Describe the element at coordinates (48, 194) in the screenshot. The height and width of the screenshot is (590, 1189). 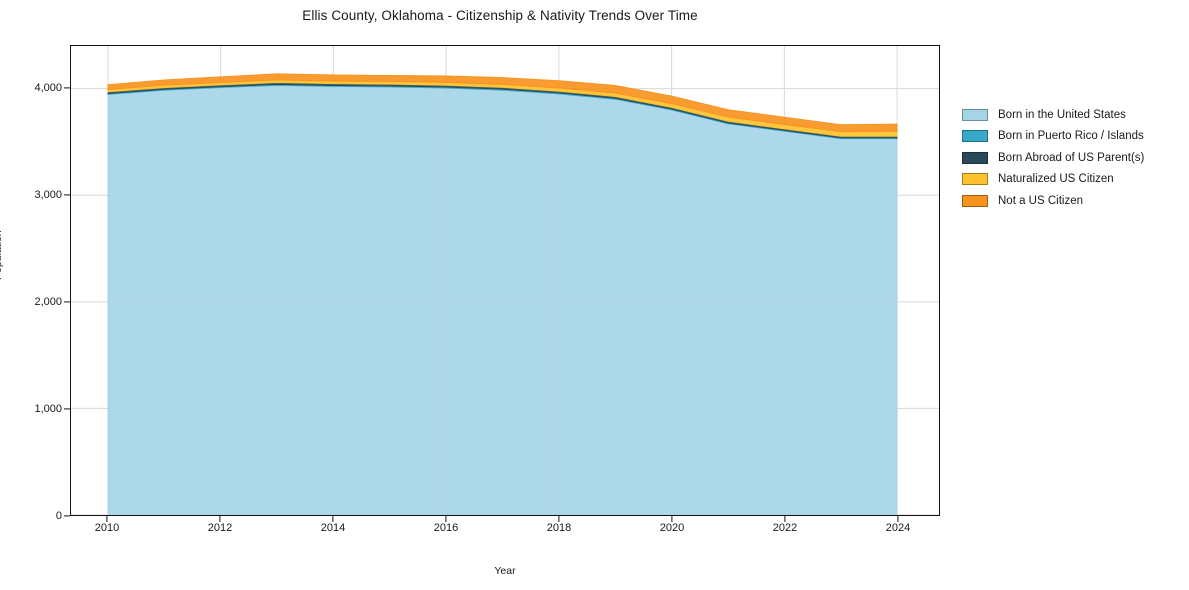
I see `y-axis-tick-label: 3,000` at that location.